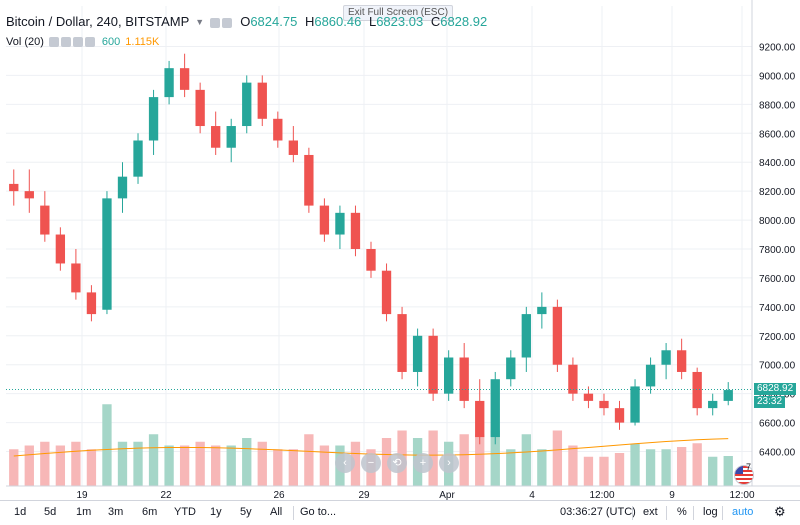  Describe the element at coordinates (25, 42) in the screenshot. I see `volume-label: Vol (20)` at that location.